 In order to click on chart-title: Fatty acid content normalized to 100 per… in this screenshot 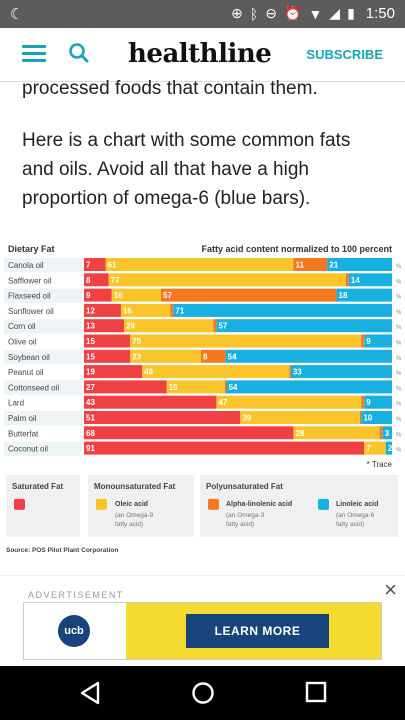, I will do `click(296, 249)`.